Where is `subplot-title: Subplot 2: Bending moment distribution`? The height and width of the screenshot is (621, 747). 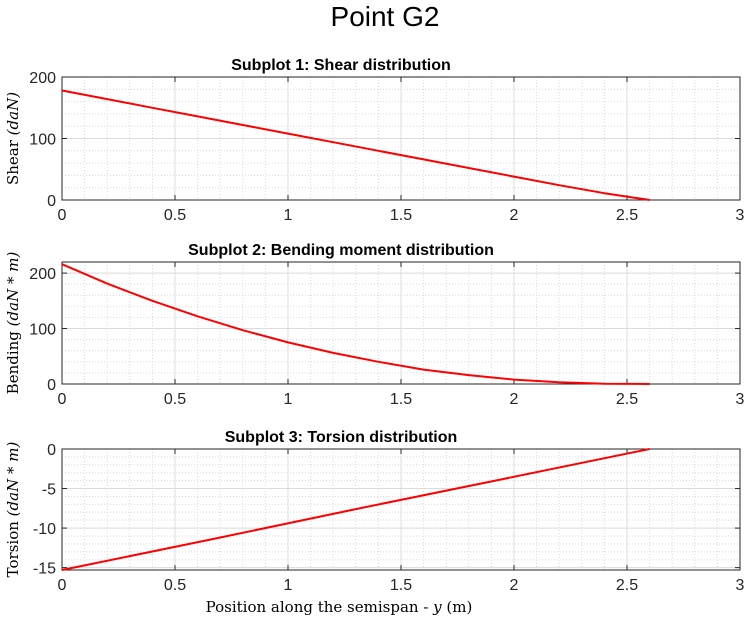
subplot-title: Subplot 2: Bending moment distribution is located at coordinates (341, 250).